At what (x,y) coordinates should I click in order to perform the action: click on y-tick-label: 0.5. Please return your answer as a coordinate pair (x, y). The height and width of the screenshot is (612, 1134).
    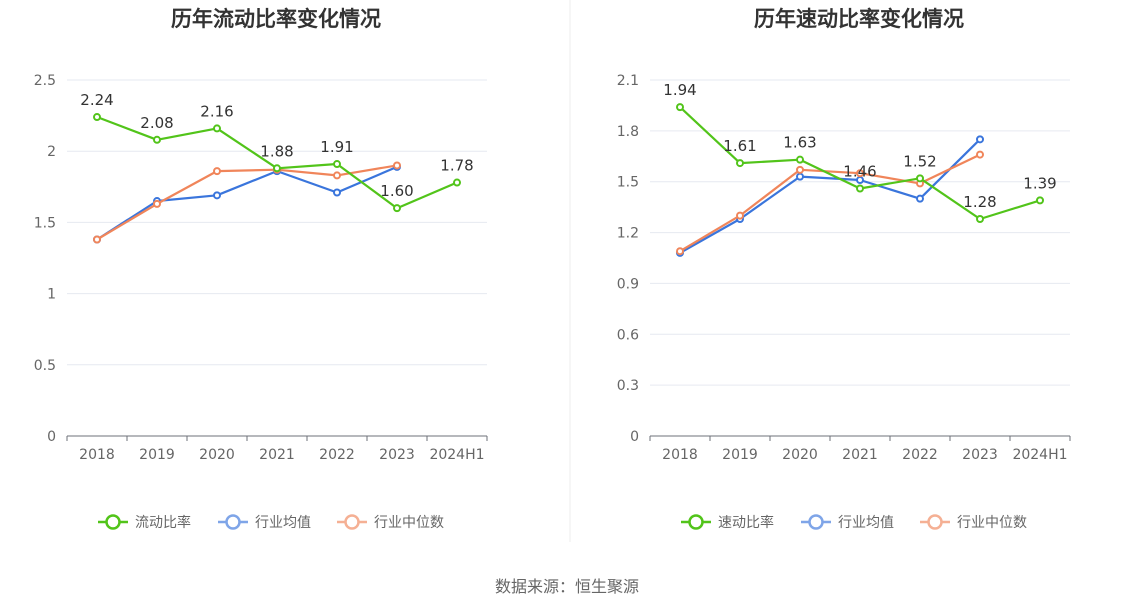
    Looking at the image, I should click on (45, 366).